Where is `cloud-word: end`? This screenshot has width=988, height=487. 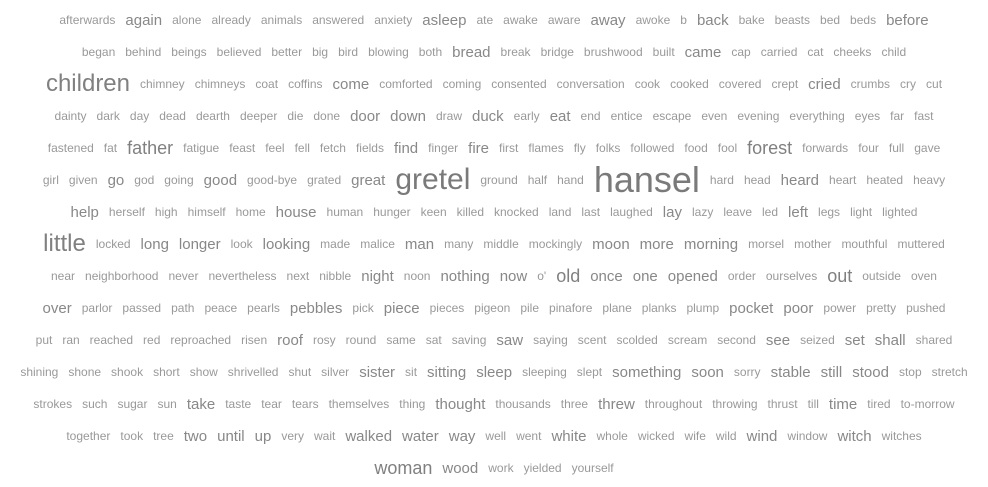
cloud-word: end is located at coordinates (590, 116).